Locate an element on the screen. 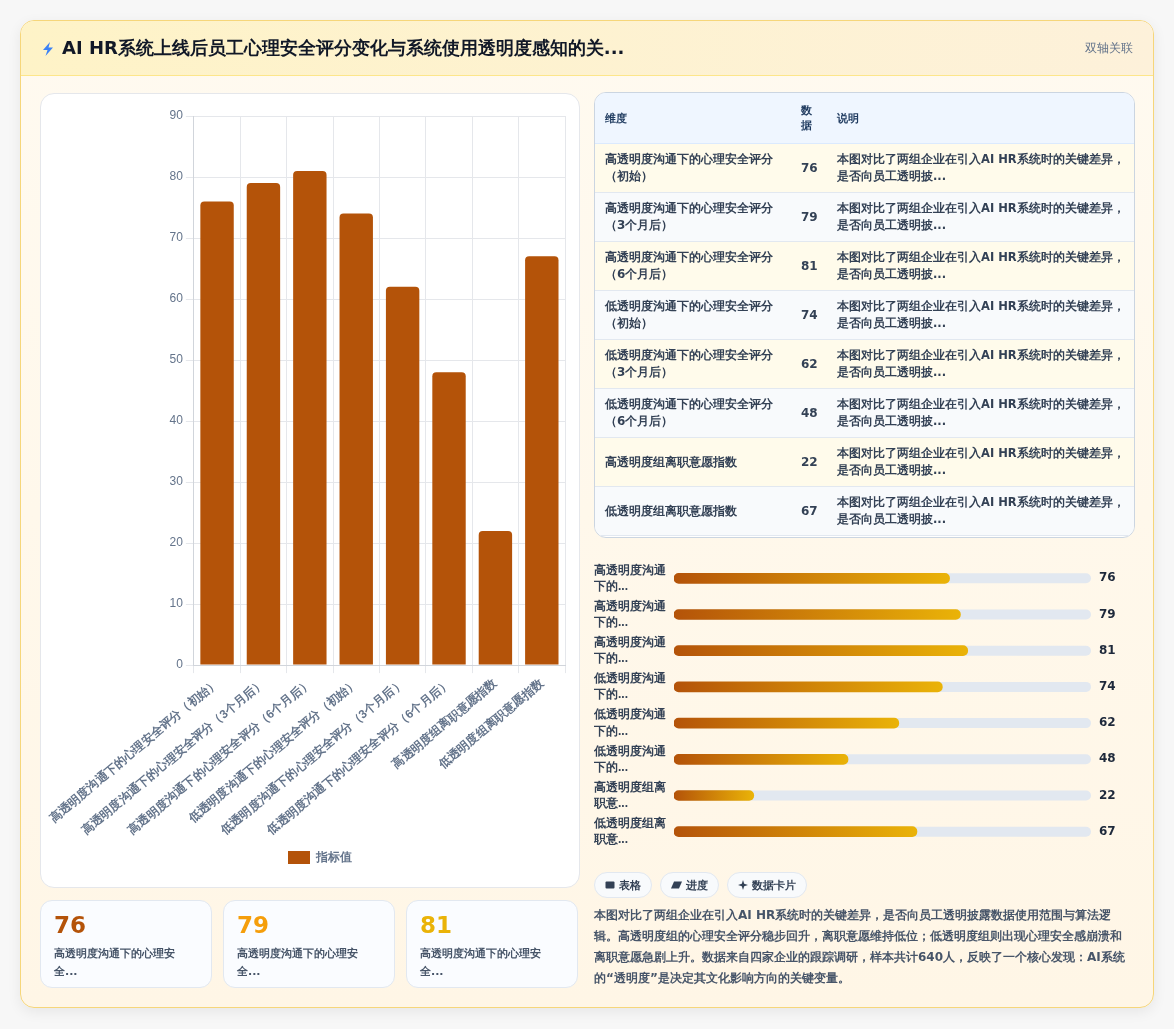  y-tick-label: 90 is located at coordinates (176, 115).